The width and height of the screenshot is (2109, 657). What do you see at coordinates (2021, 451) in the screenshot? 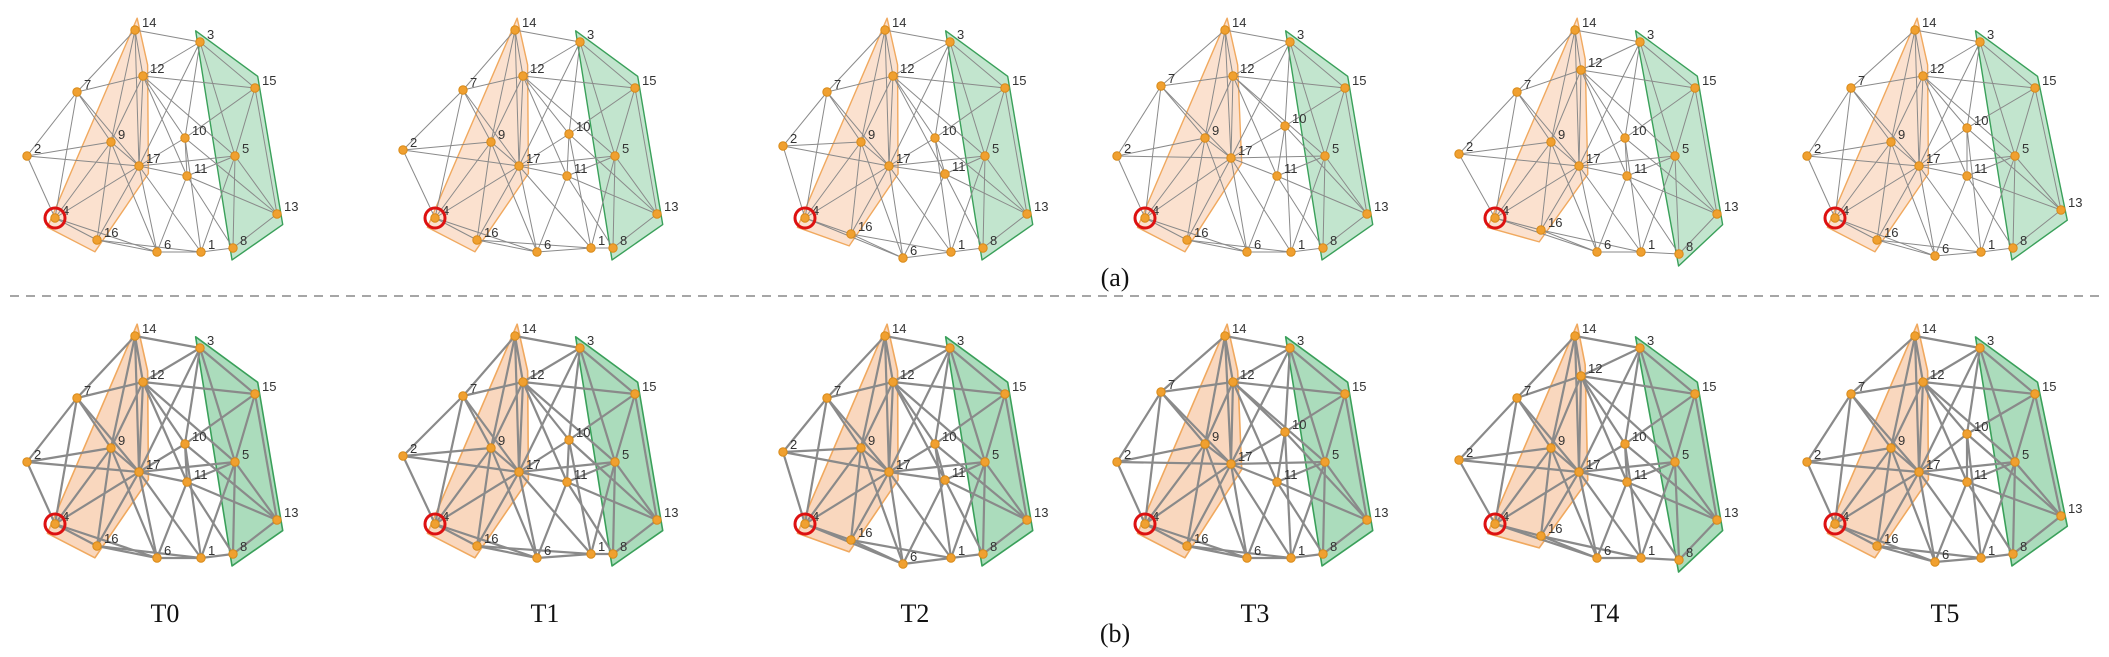
I see `group-green-hull` at bounding box center [2021, 451].